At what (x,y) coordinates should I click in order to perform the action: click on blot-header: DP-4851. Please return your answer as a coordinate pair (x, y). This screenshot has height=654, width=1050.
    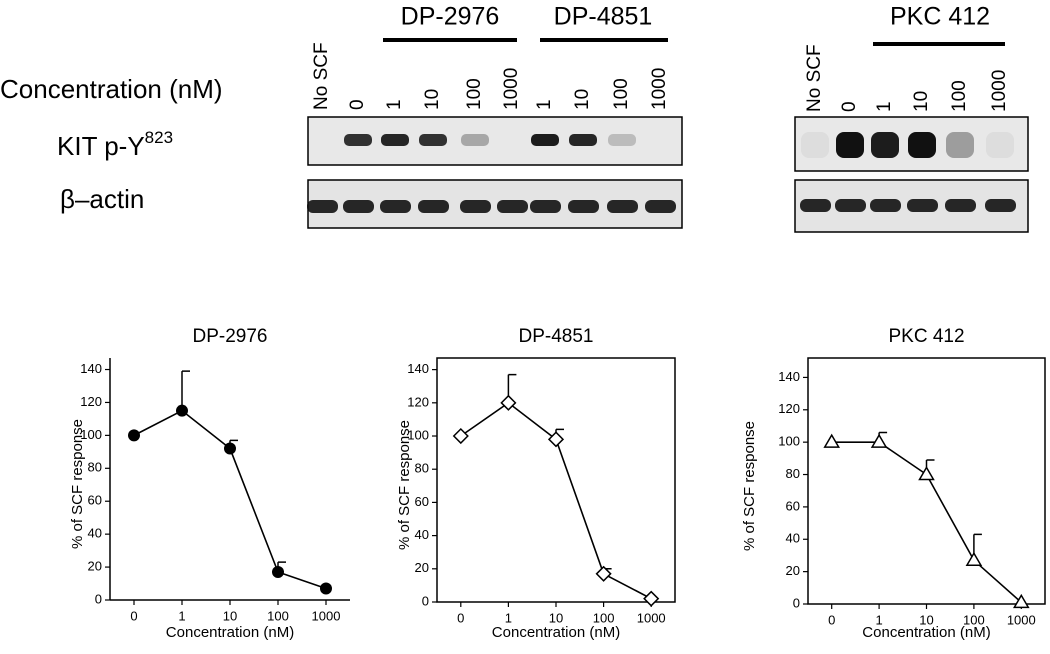
    Looking at the image, I should click on (603, 17).